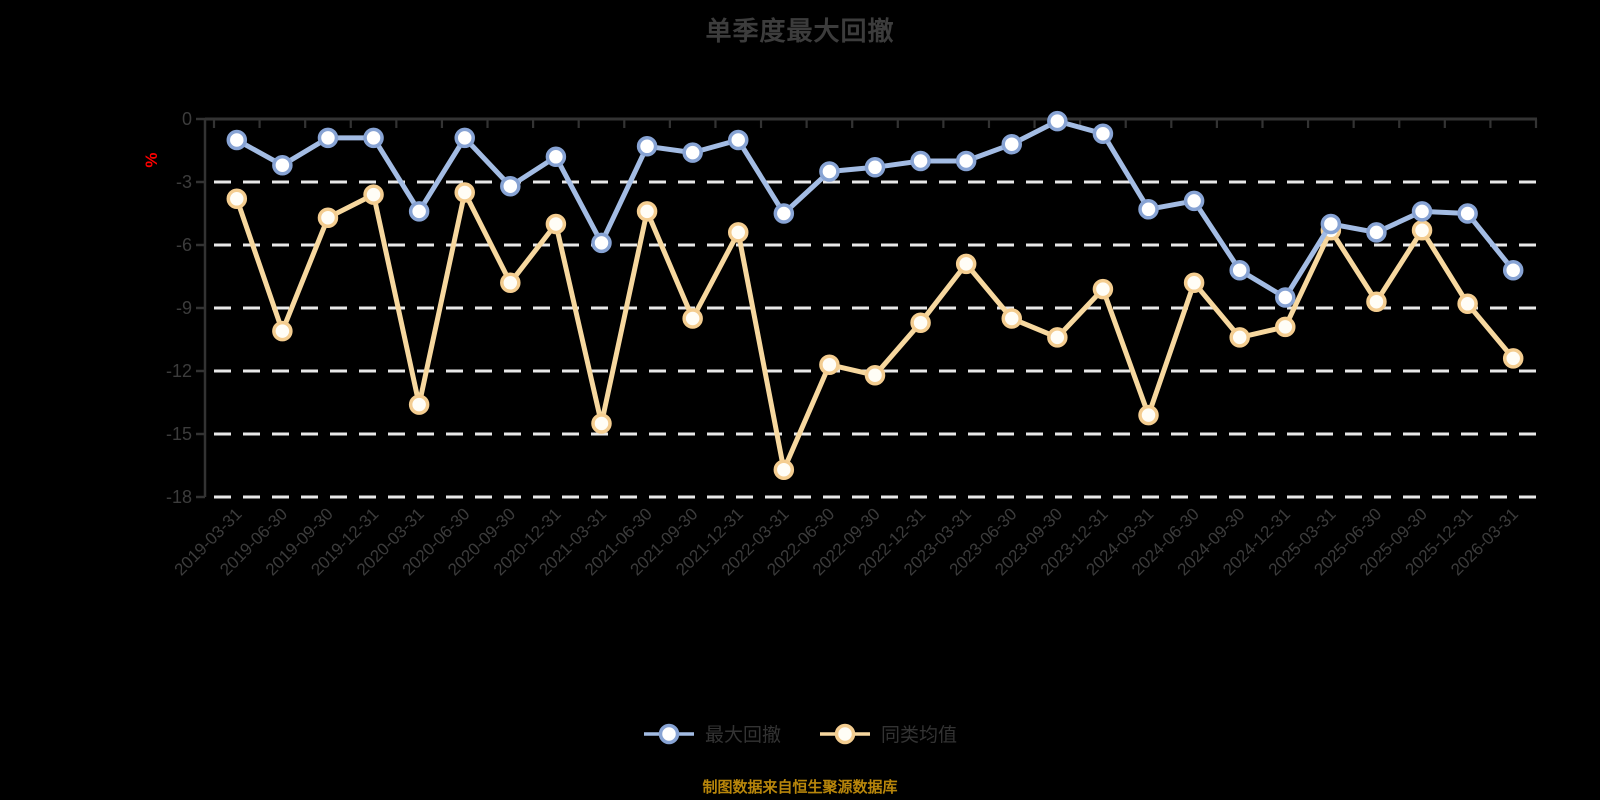 Image resolution: width=1600 pixels, height=800 pixels. What do you see at coordinates (800, 733) in the screenshot?
I see `chart-legend: 最大回撤 同类均值` at bounding box center [800, 733].